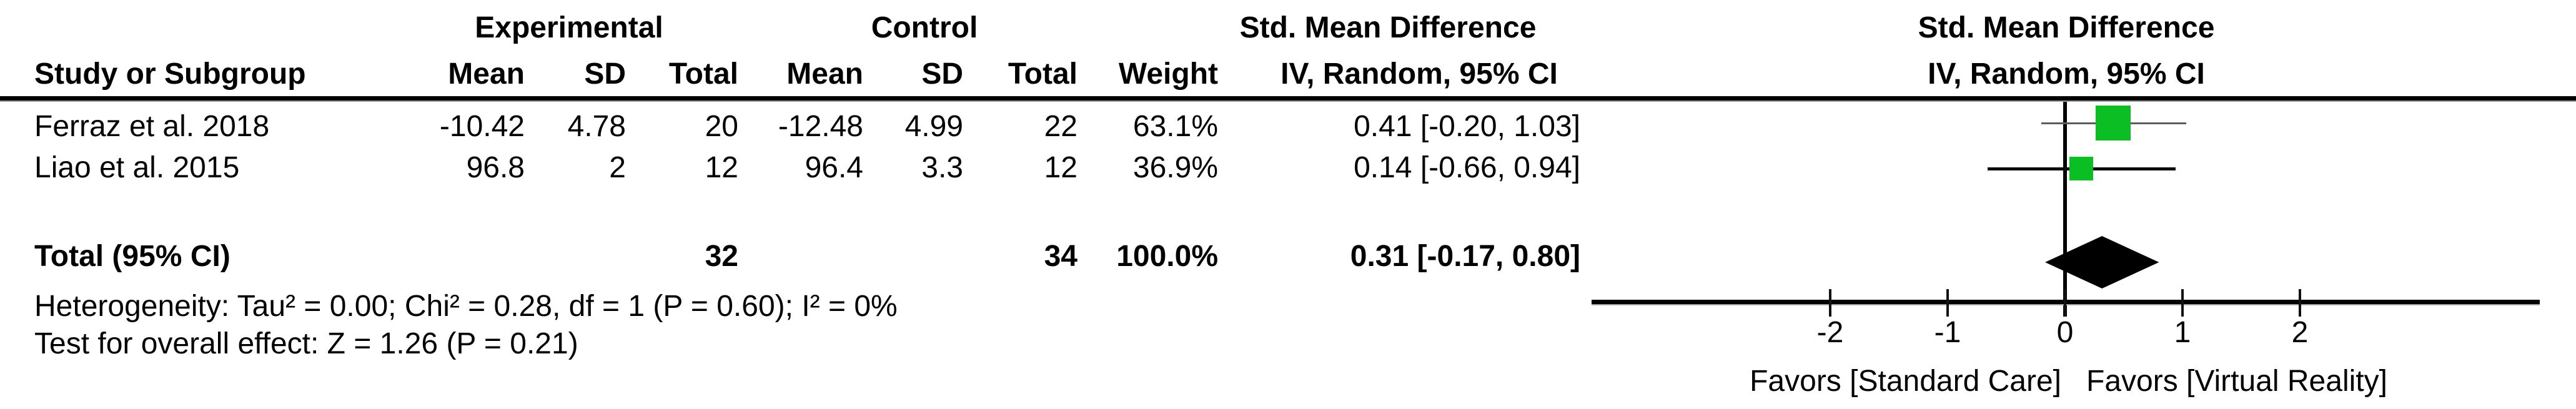 This screenshot has width=2576, height=409. Describe the element at coordinates (152, 126) in the screenshot. I see `study-name: Ferraz et al. 2018` at that location.